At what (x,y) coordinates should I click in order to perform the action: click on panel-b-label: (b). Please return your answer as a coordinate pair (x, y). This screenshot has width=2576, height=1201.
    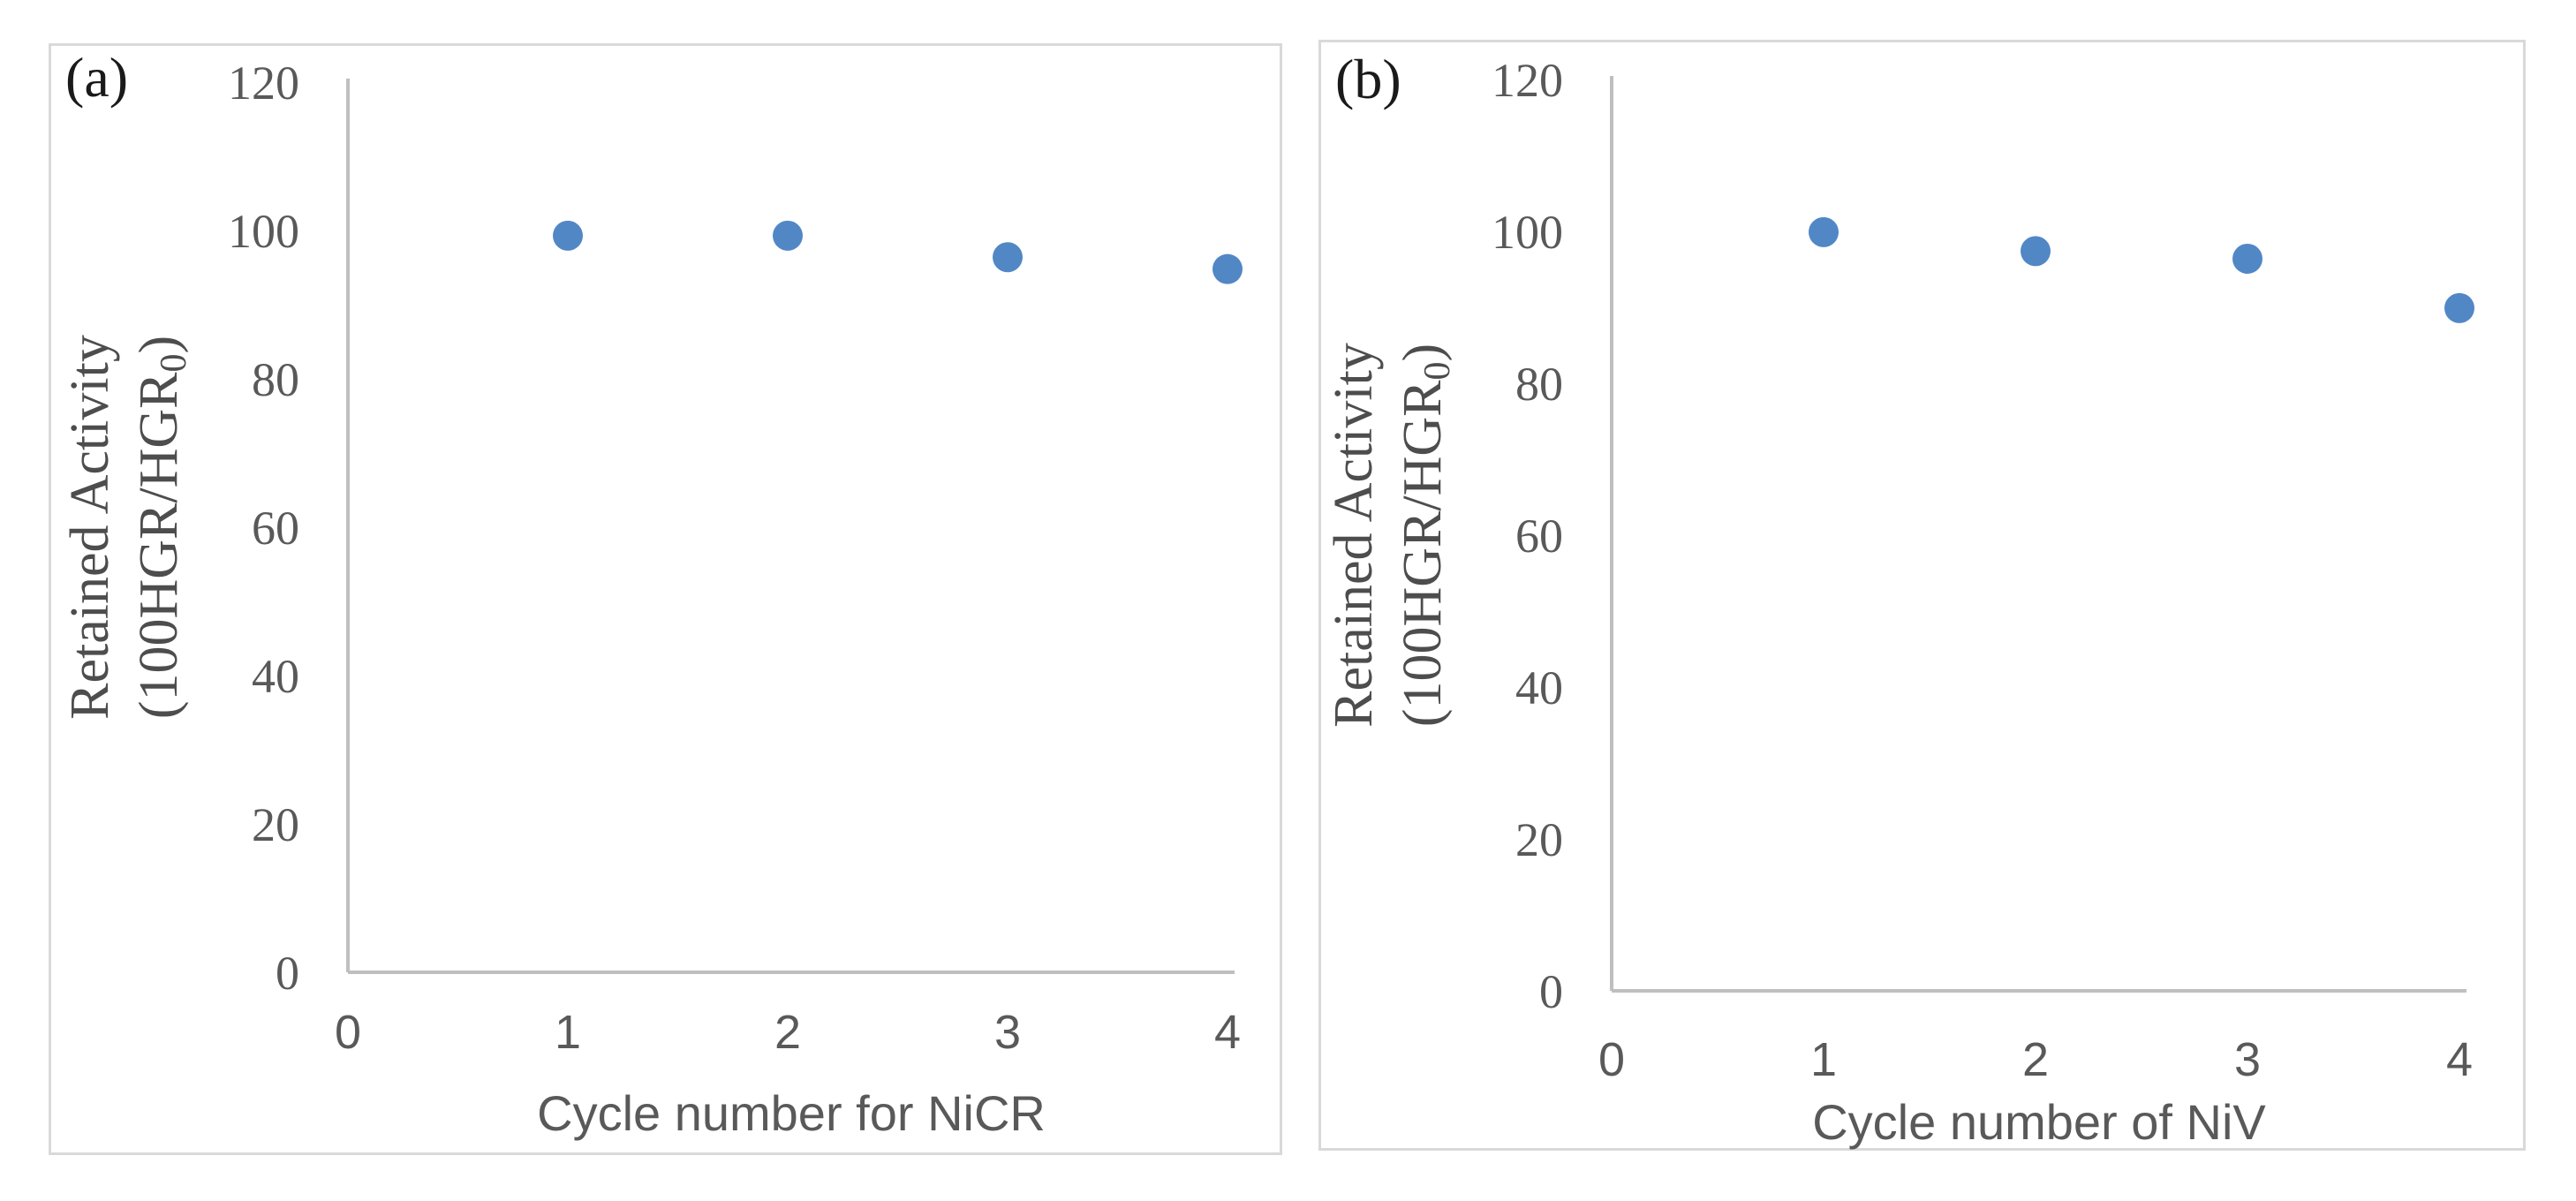
    Looking at the image, I should click on (1368, 79).